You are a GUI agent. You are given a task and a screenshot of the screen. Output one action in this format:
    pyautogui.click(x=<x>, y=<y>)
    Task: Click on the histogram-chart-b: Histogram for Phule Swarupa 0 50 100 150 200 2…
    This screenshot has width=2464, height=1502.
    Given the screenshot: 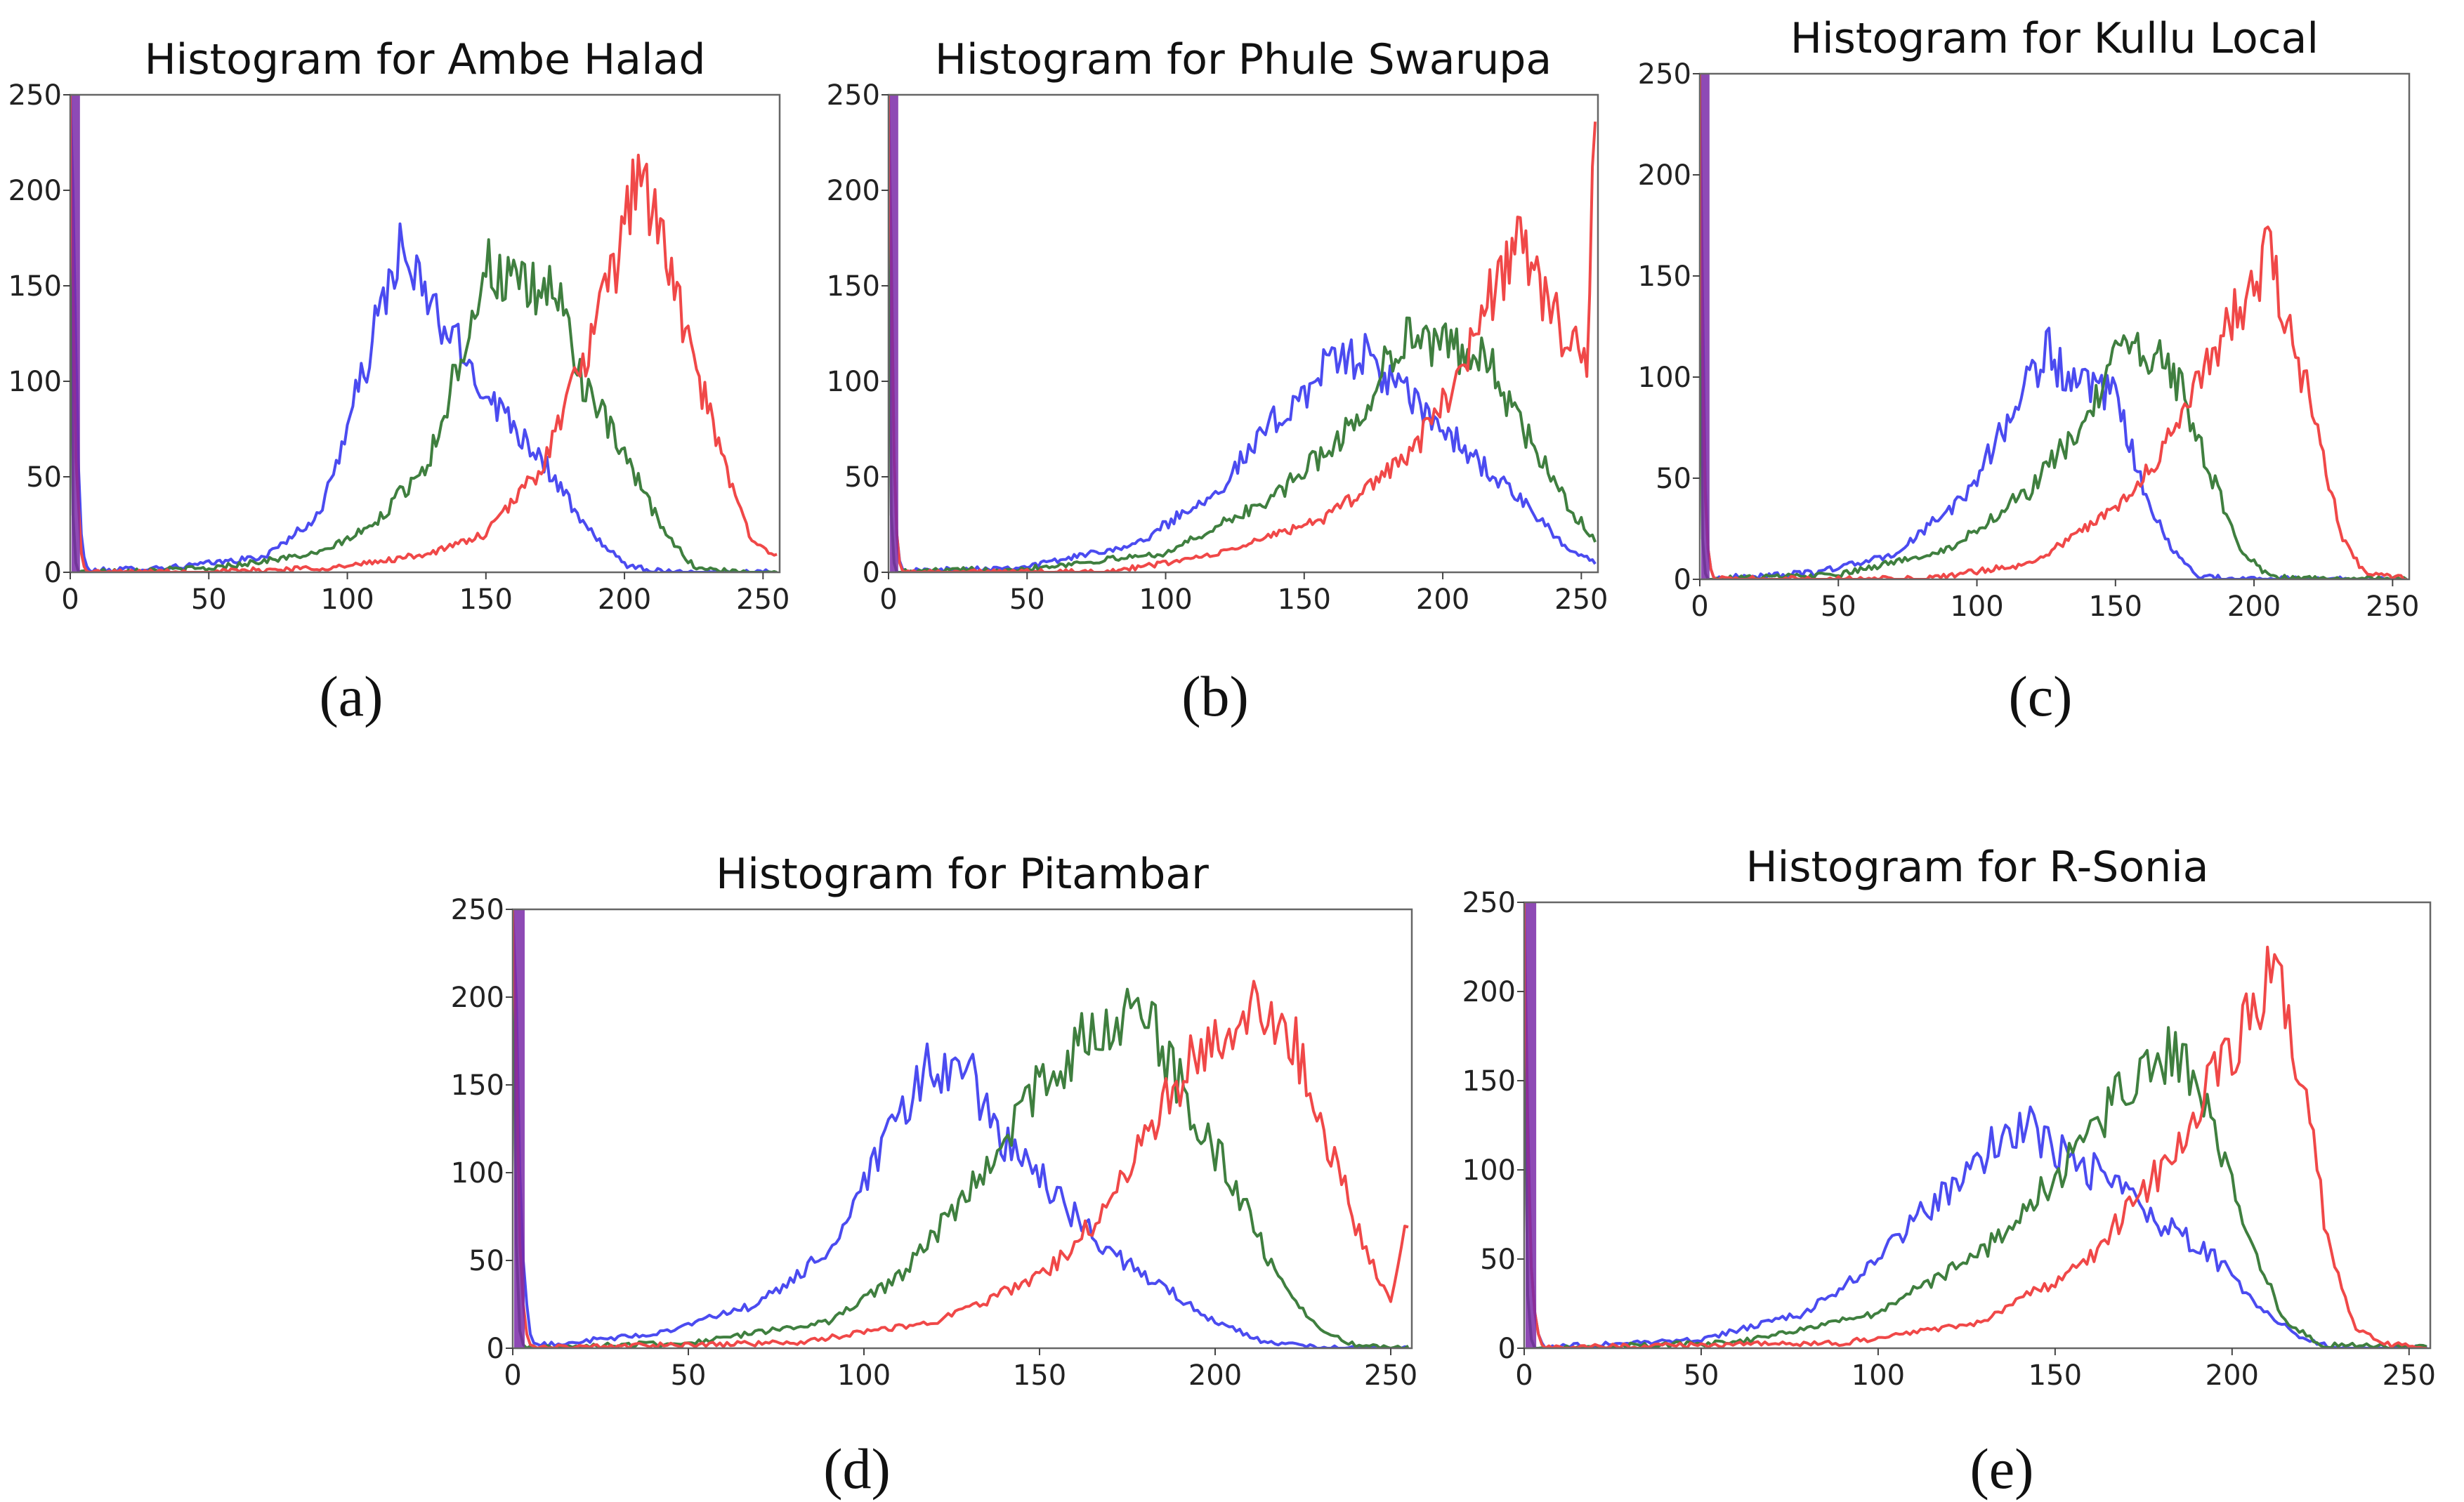 What is the action you would take?
    pyautogui.click(x=1217, y=325)
    